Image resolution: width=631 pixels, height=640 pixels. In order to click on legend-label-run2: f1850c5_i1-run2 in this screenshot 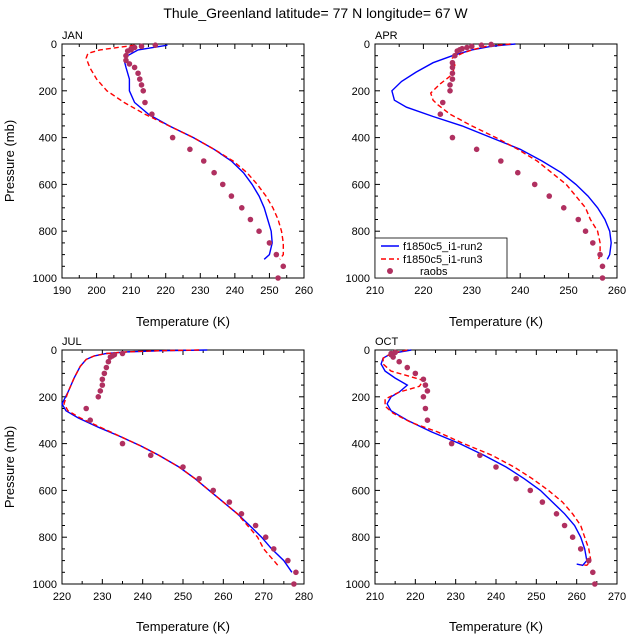, I will do `click(443, 247)`.